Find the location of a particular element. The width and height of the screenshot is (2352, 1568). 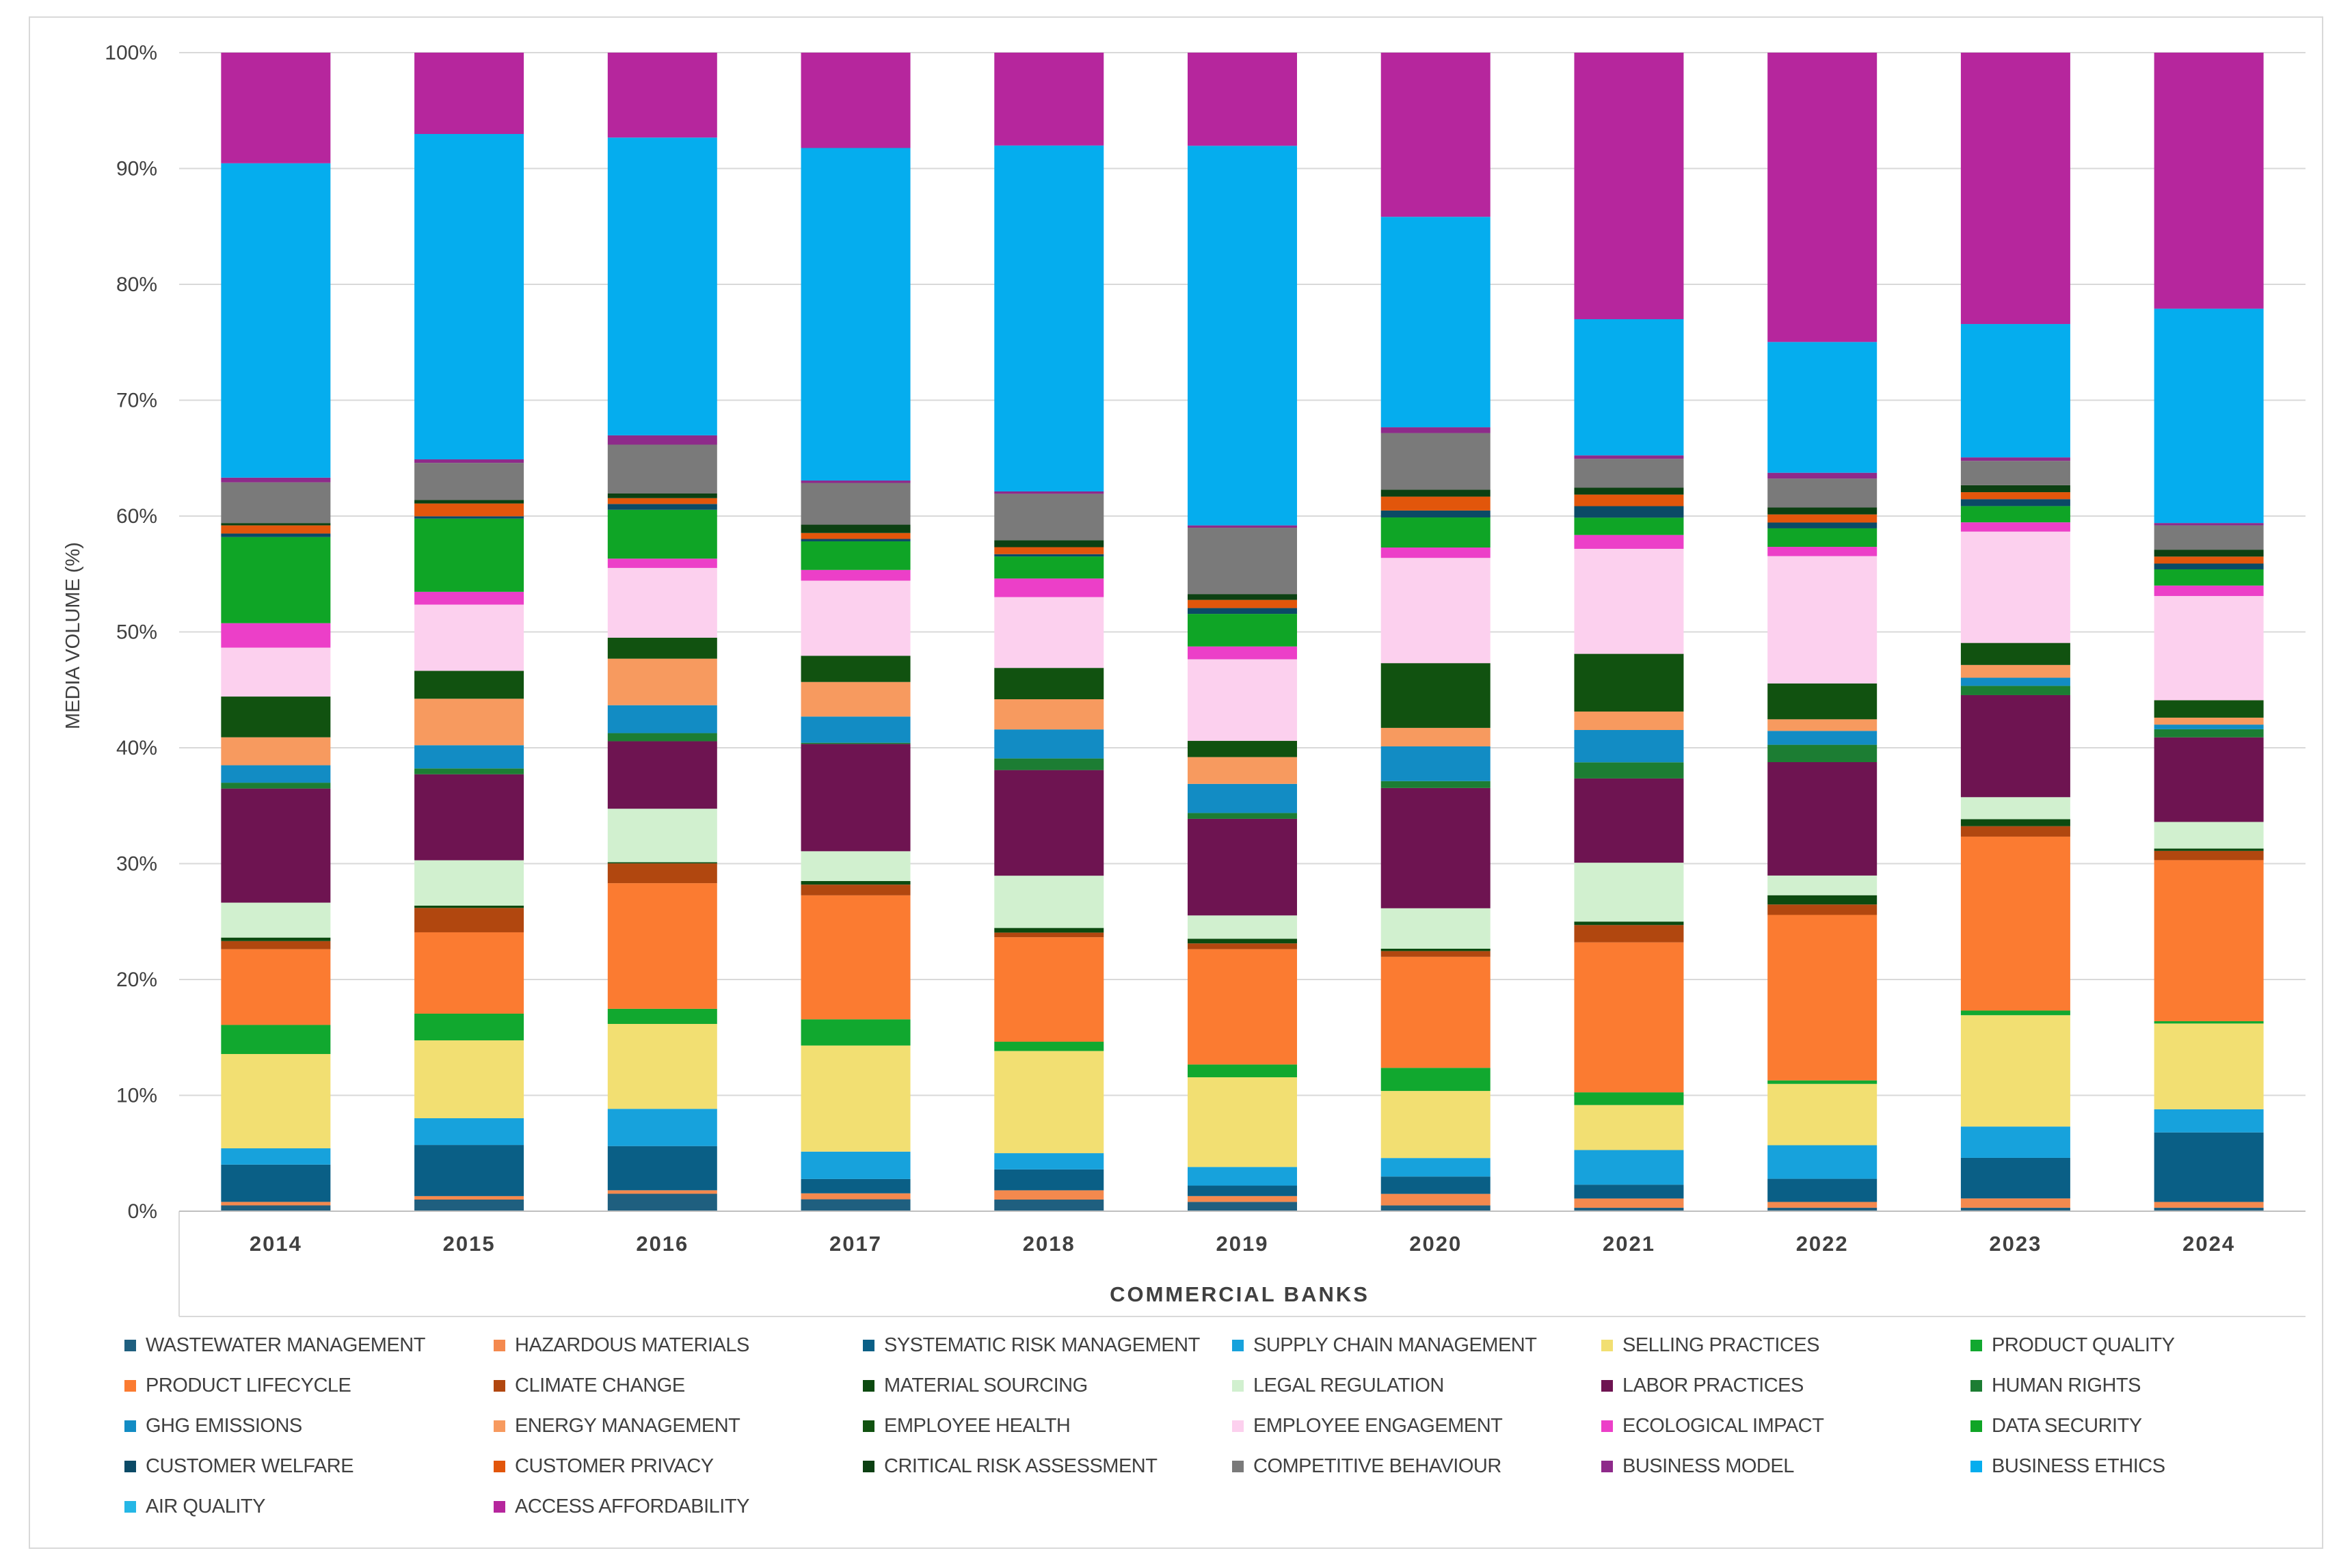

bar-stack-2020 is located at coordinates (1435, 632).